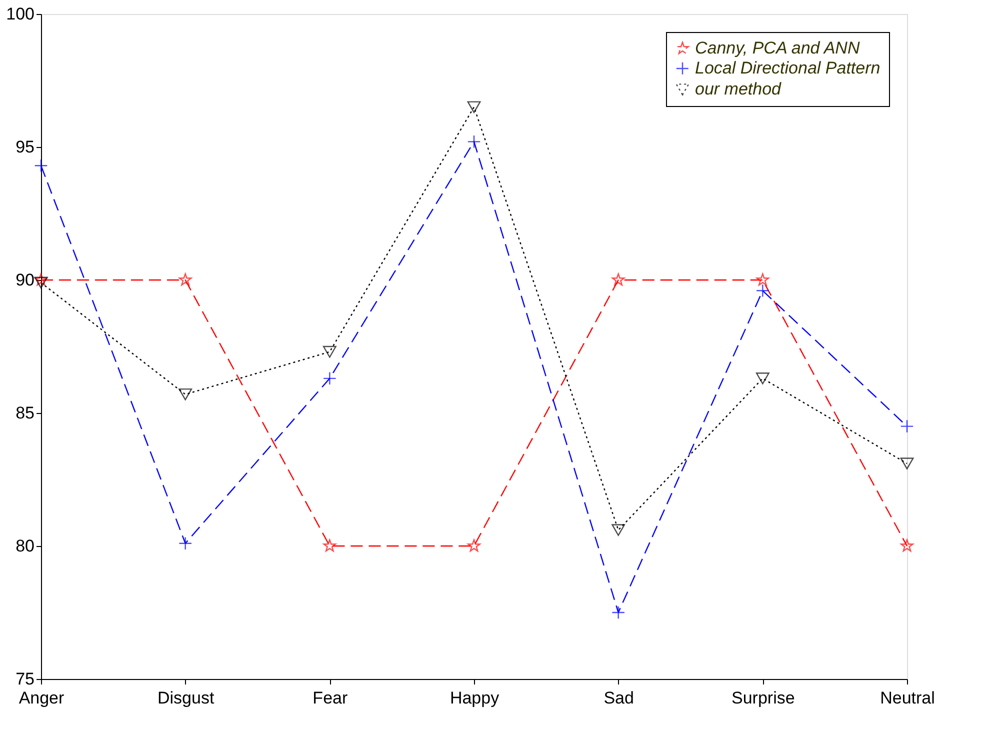 The height and width of the screenshot is (742, 984). Describe the element at coordinates (907, 698) in the screenshot. I see `x-tick-label: Neutral` at that location.